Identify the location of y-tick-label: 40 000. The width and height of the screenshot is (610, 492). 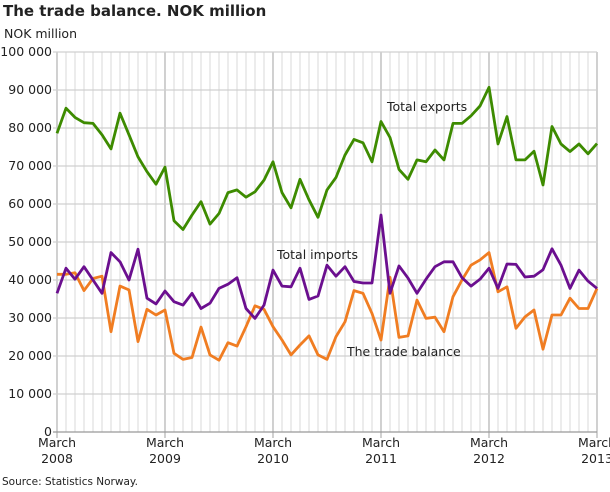
(30, 279).